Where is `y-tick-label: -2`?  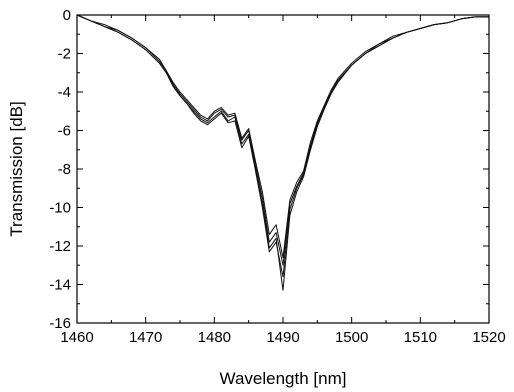 y-tick-label: -2 is located at coordinates (64, 54).